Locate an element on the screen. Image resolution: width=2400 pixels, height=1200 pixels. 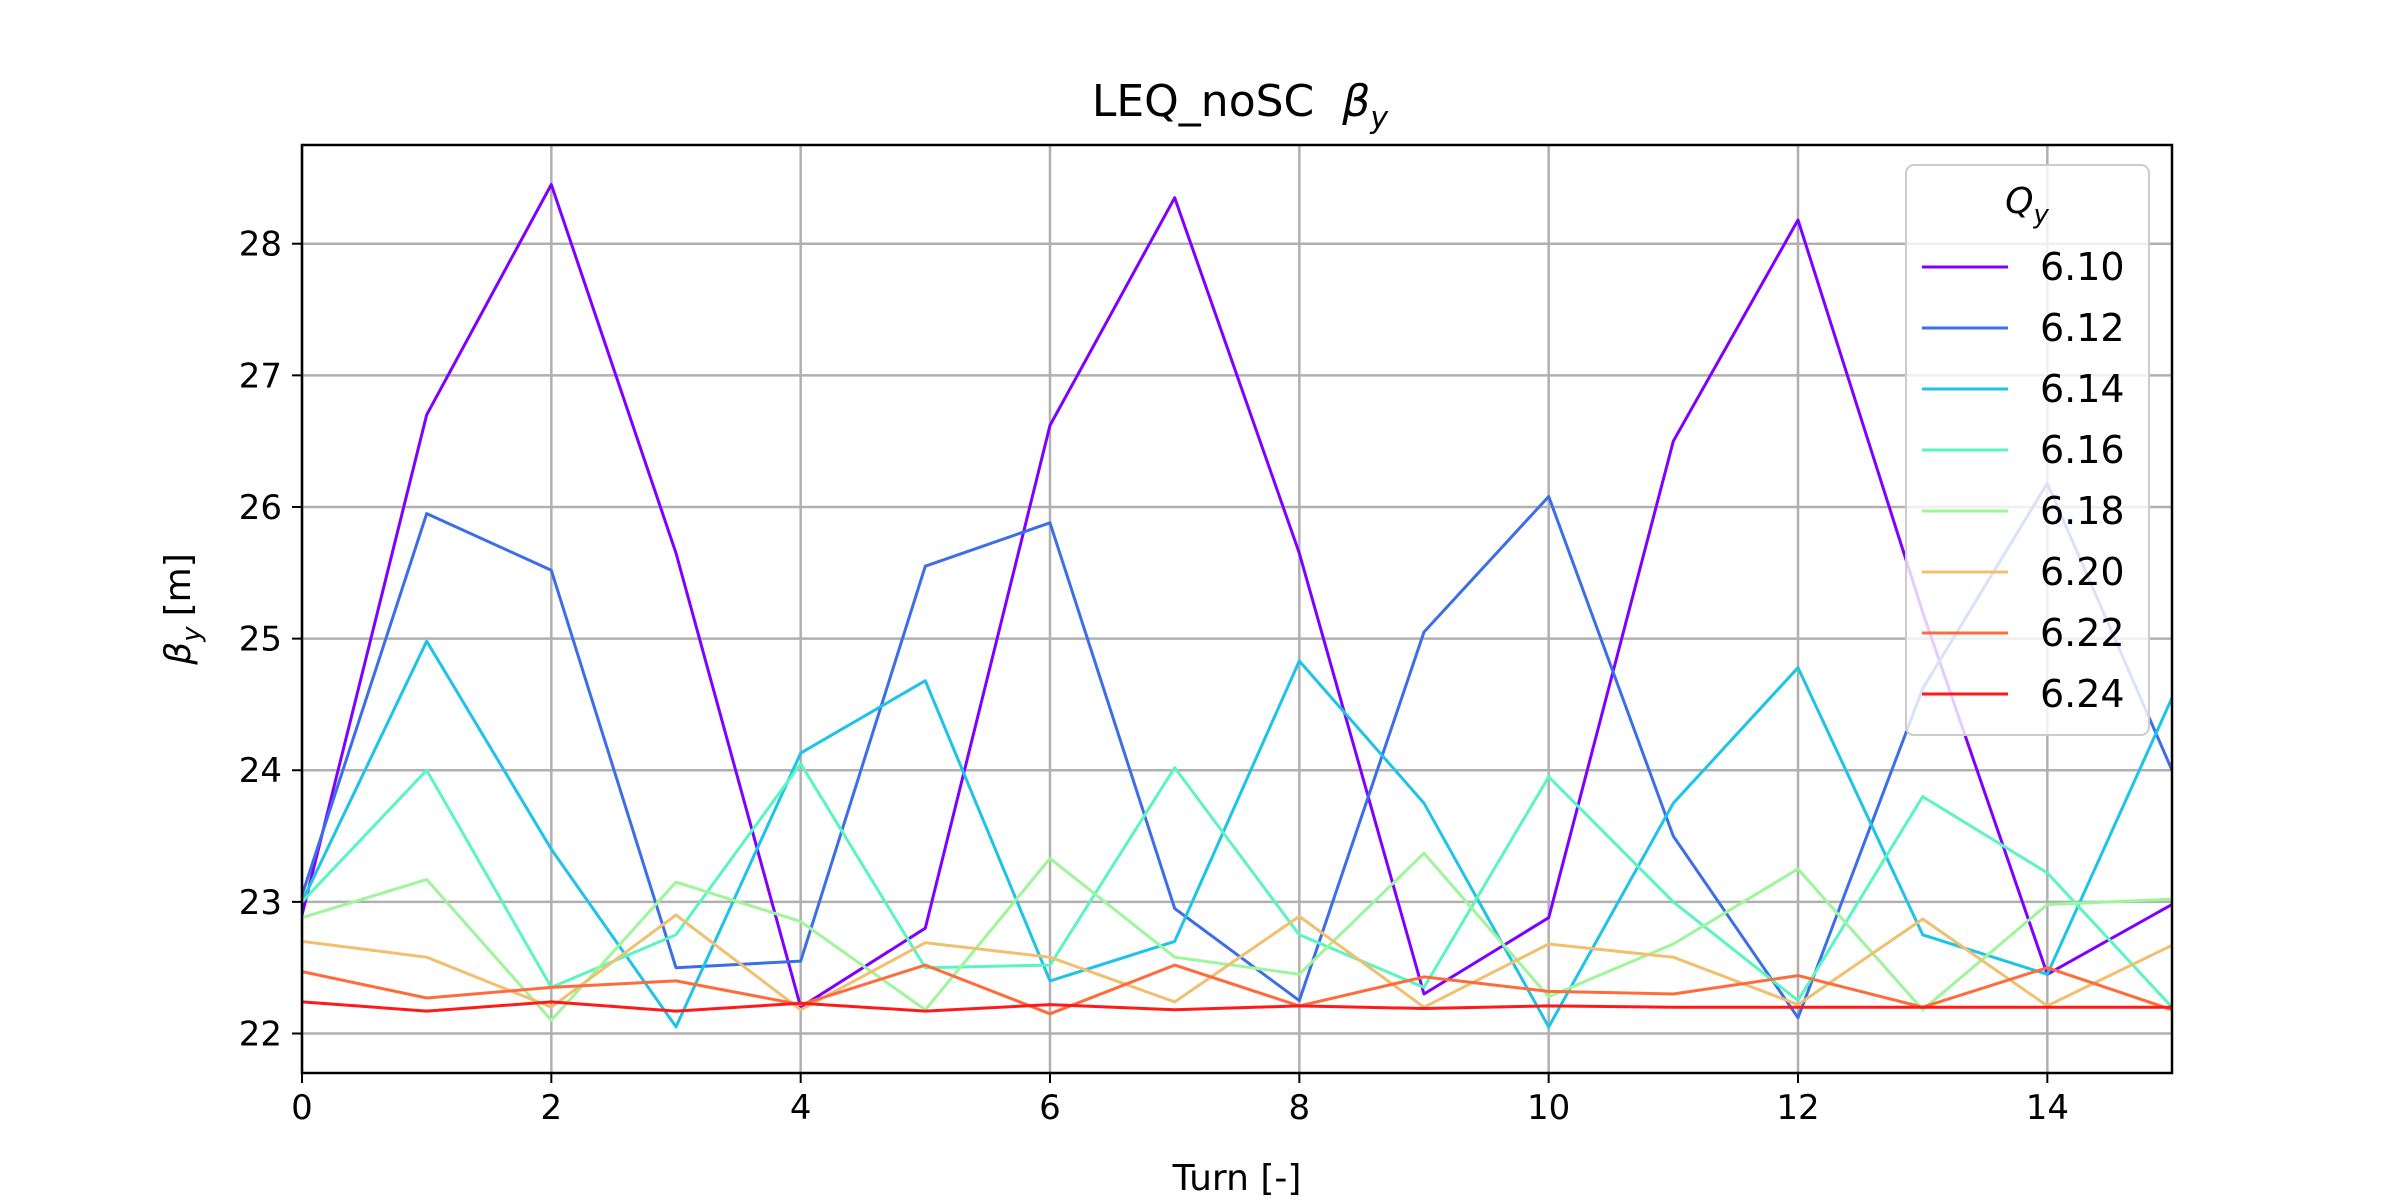
y-tick-label: 23 is located at coordinates (260, 903).